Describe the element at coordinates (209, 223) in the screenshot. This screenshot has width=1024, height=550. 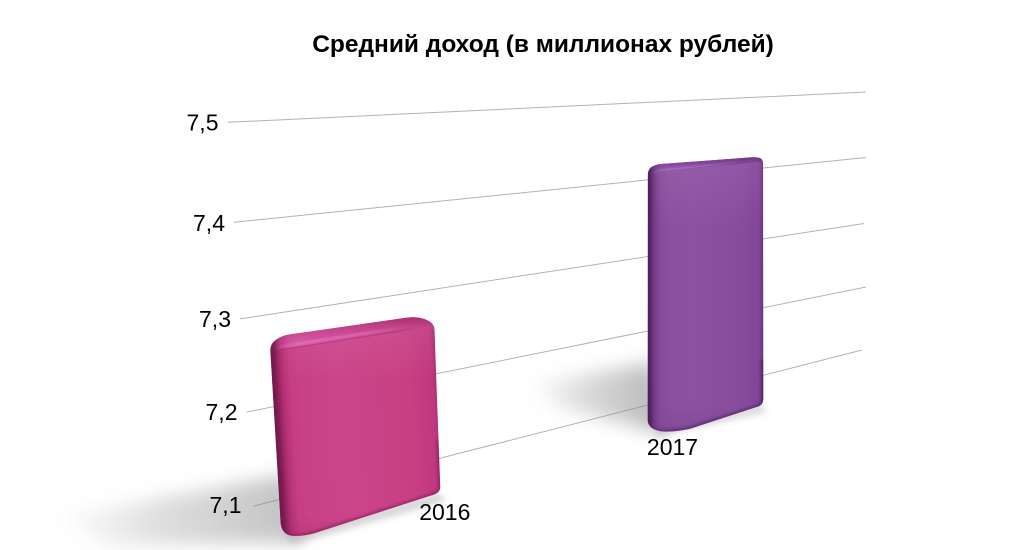
I see `svg-text: 7,4` at that location.